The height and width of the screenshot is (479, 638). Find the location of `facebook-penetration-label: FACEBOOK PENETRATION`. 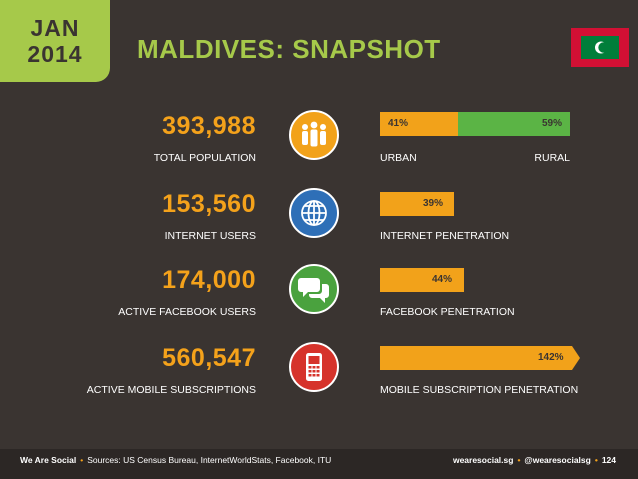

facebook-penetration-label: FACEBOOK PENETRATION is located at coordinates (447, 312).